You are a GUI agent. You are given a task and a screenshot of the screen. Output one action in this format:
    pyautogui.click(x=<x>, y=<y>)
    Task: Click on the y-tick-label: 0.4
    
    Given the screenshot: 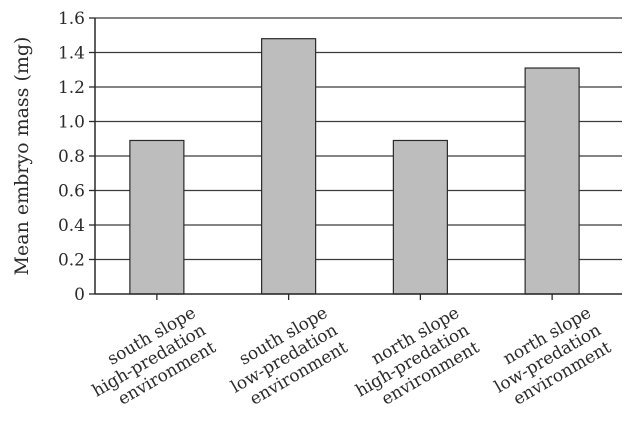 What is the action you would take?
    pyautogui.click(x=71, y=226)
    